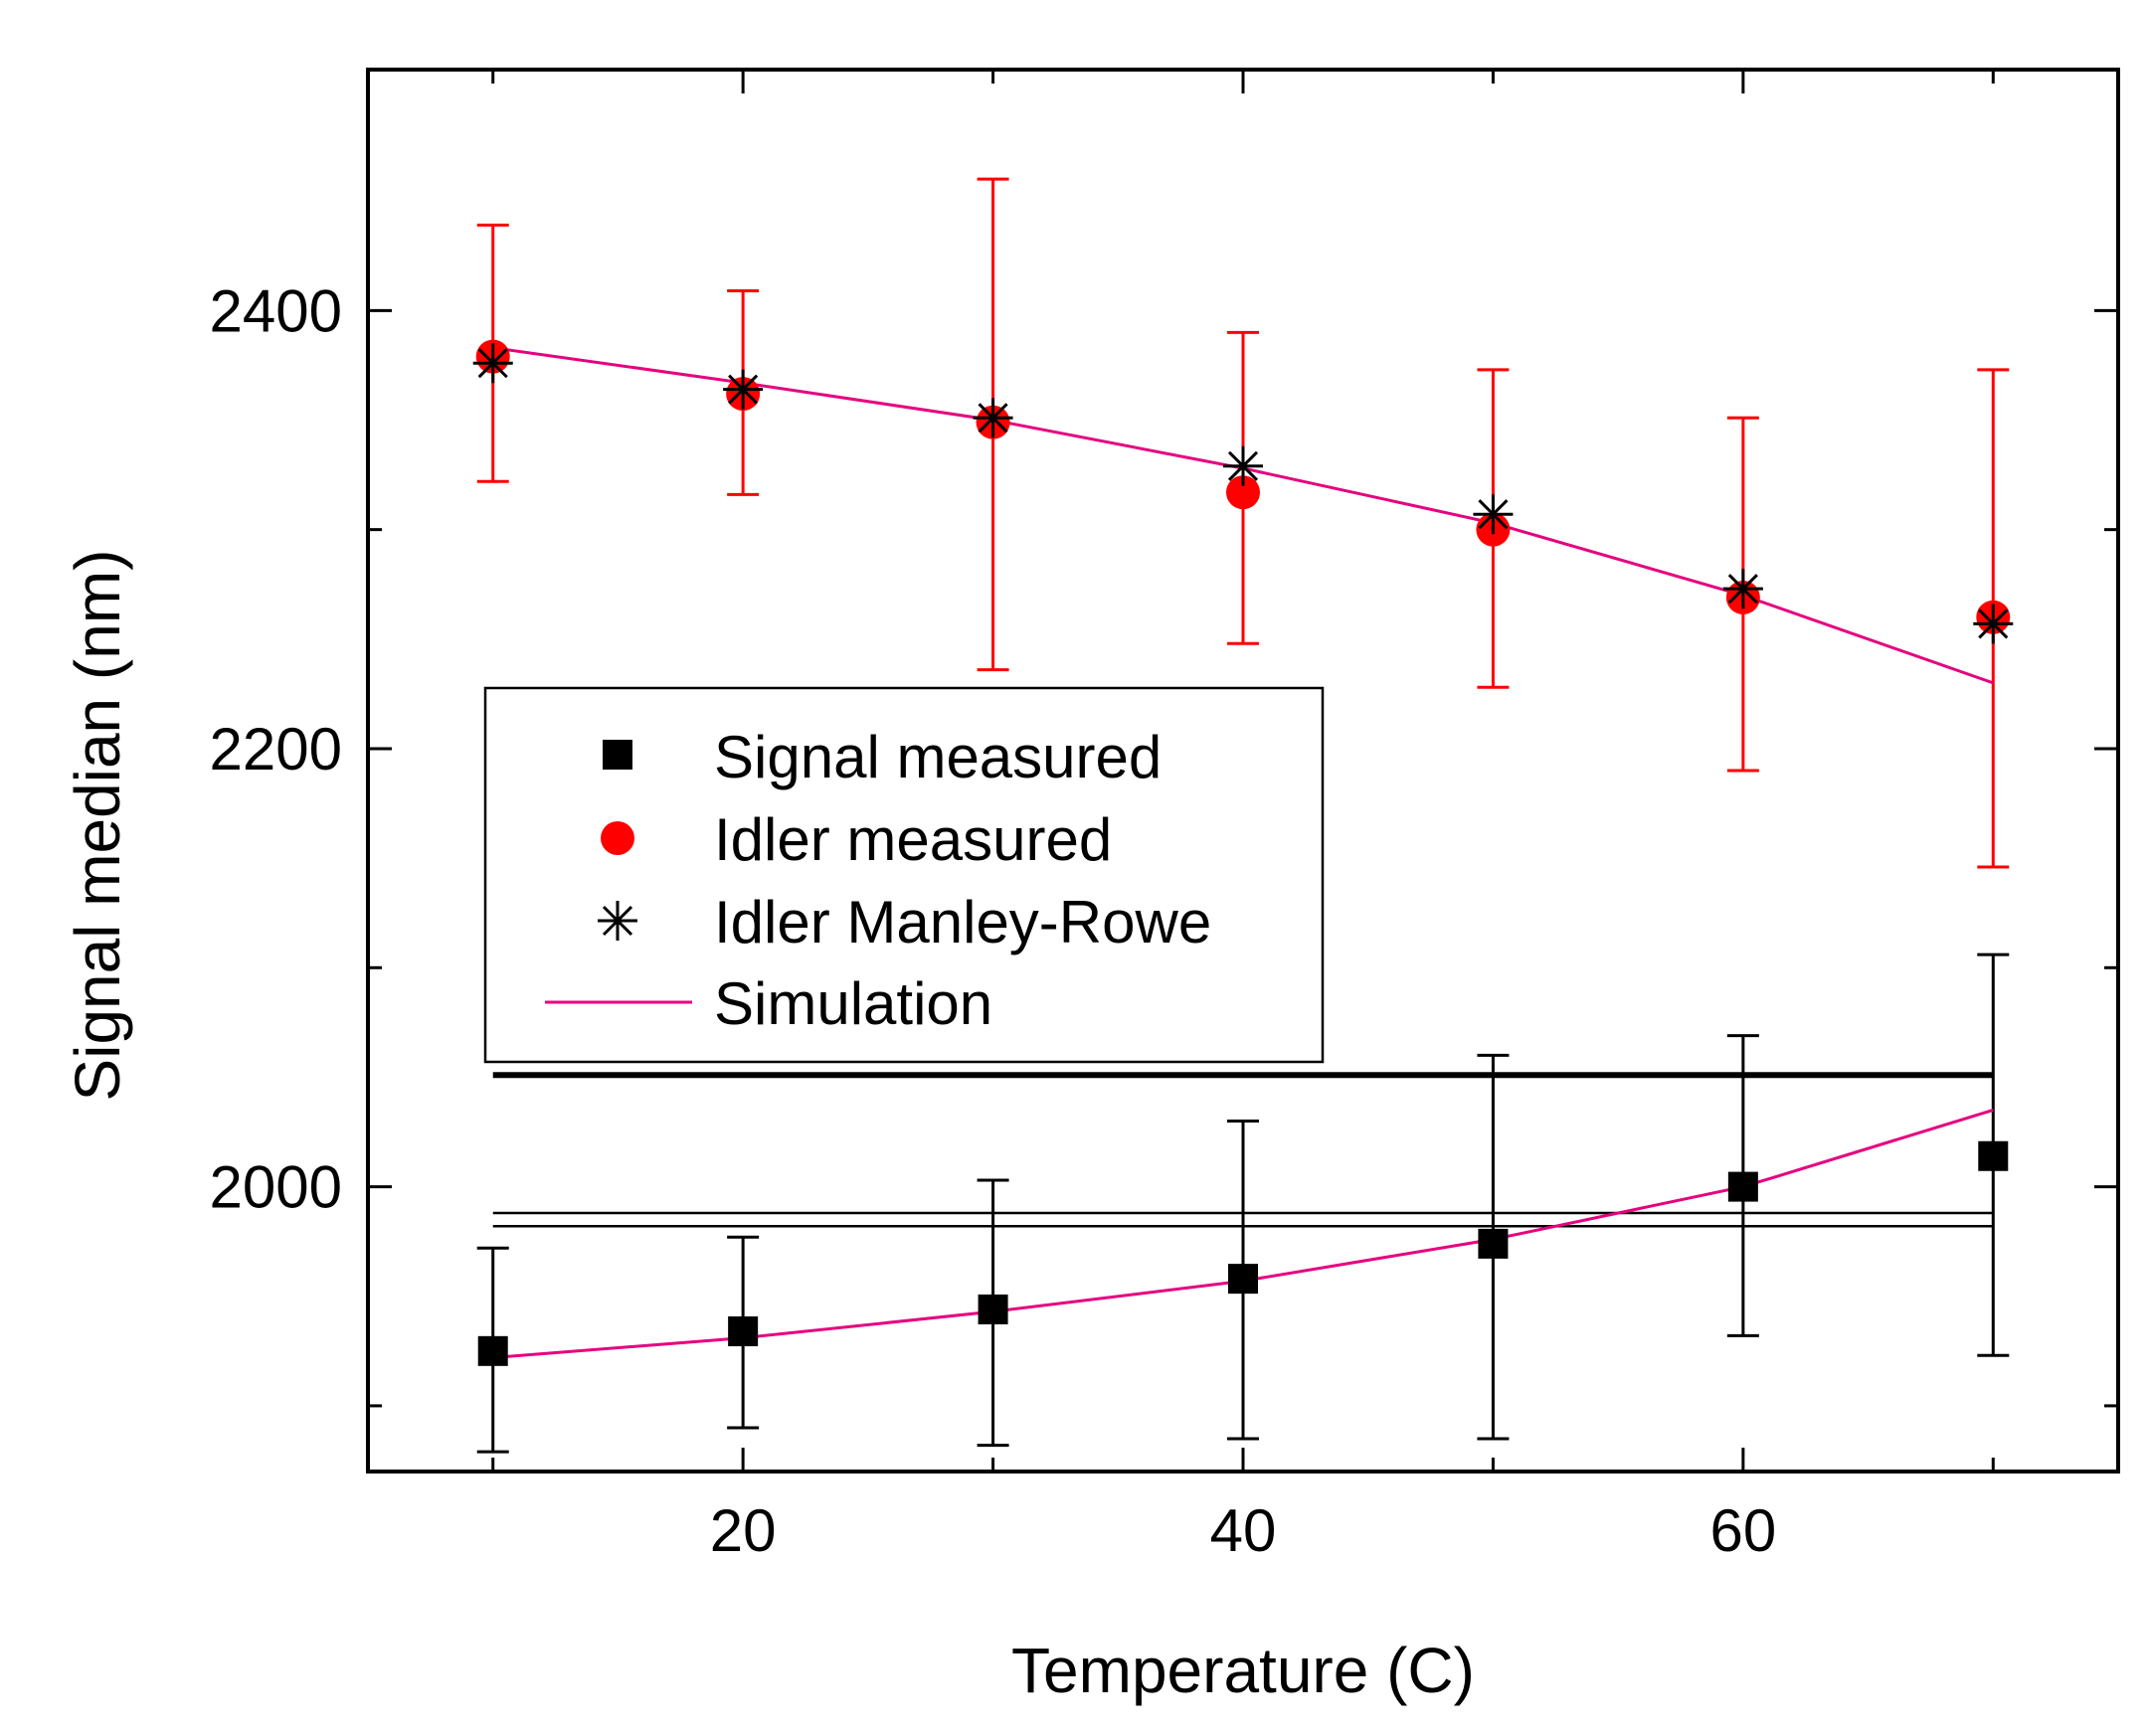  Describe the element at coordinates (617, 921) in the screenshot. I see `legend-manley-rowe-marker` at that location.